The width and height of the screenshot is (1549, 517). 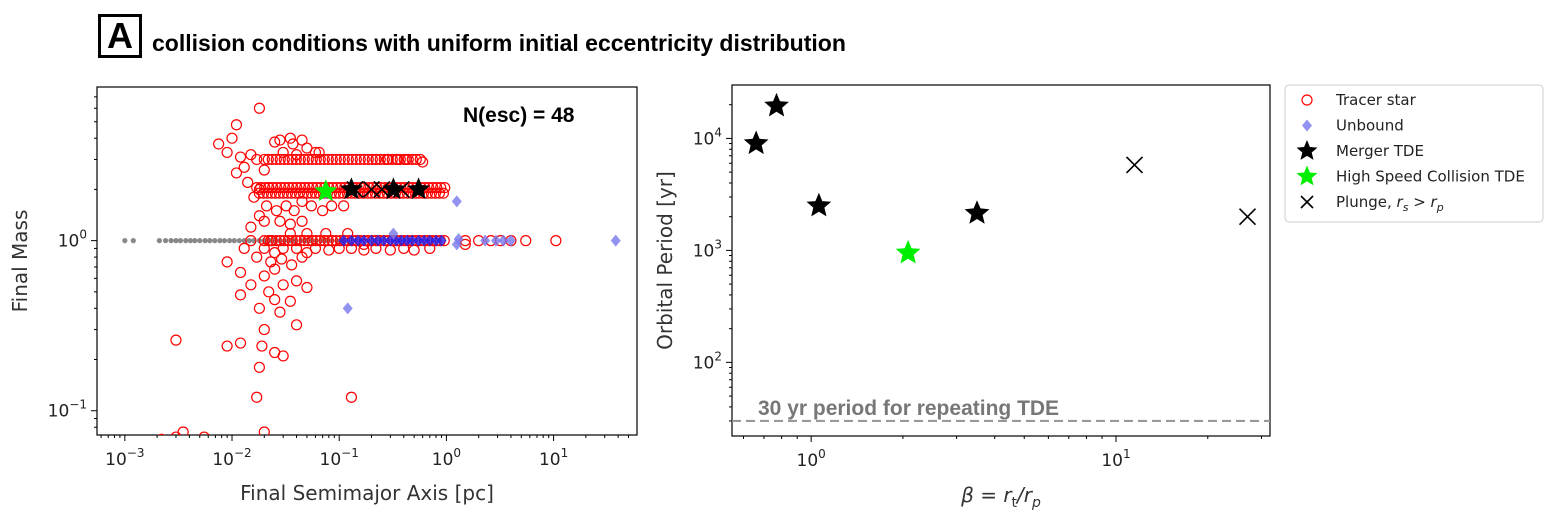 I want to click on y-tick-label: 10⁰, so click(x=72, y=240).